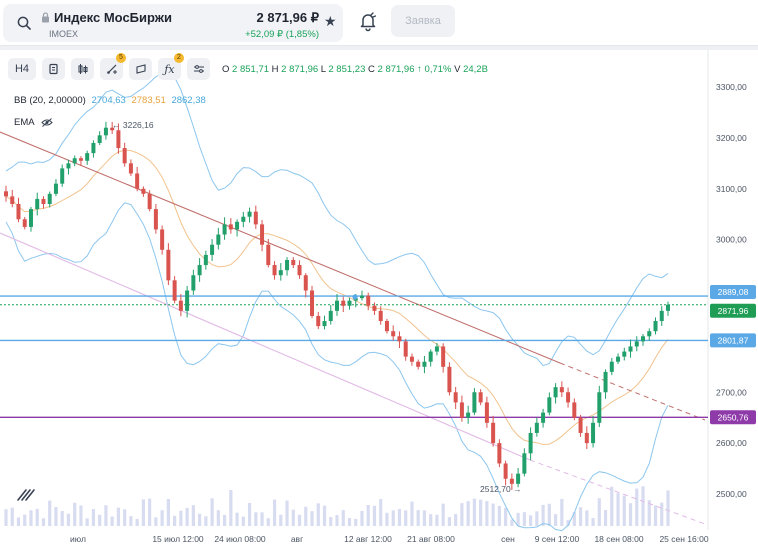 The image size is (758, 551). Describe the element at coordinates (731, 189) in the screenshot. I see `y-tick-label: 3100,00` at that location.